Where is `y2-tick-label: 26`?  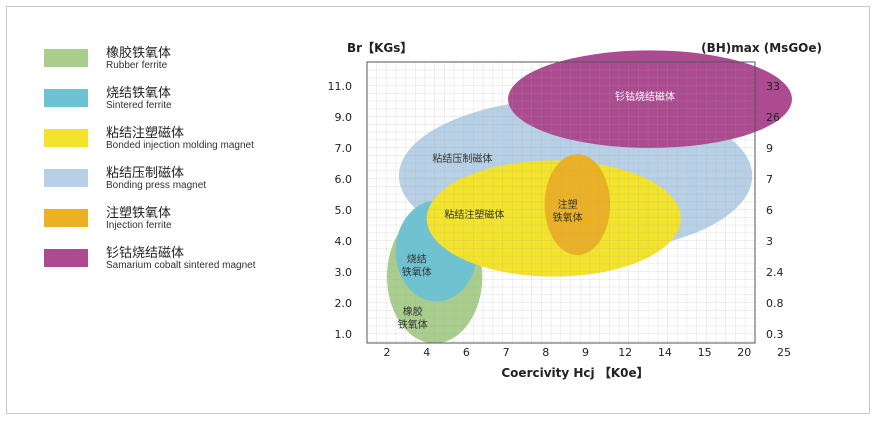
y2-tick-label: 26 is located at coordinates (773, 117).